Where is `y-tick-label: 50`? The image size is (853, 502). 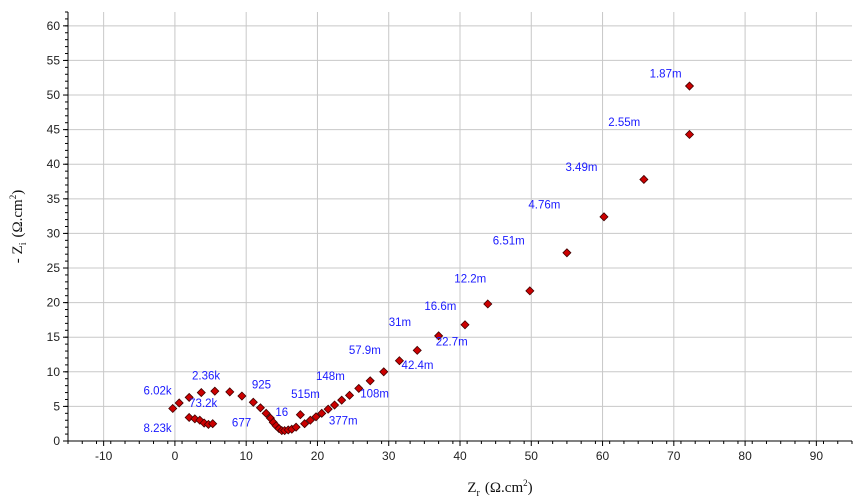 y-tick-label: 50 is located at coordinates (54, 95).